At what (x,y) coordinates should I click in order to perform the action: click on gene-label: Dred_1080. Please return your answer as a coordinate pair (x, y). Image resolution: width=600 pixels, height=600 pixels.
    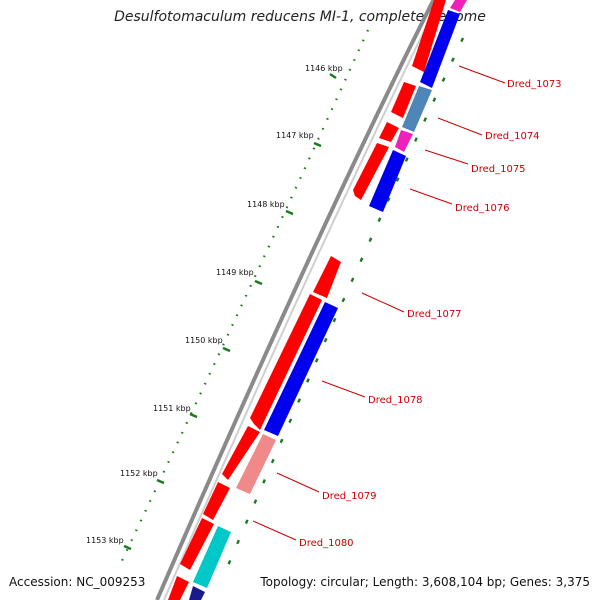
    Looking at the image, I should click on (326, 543).